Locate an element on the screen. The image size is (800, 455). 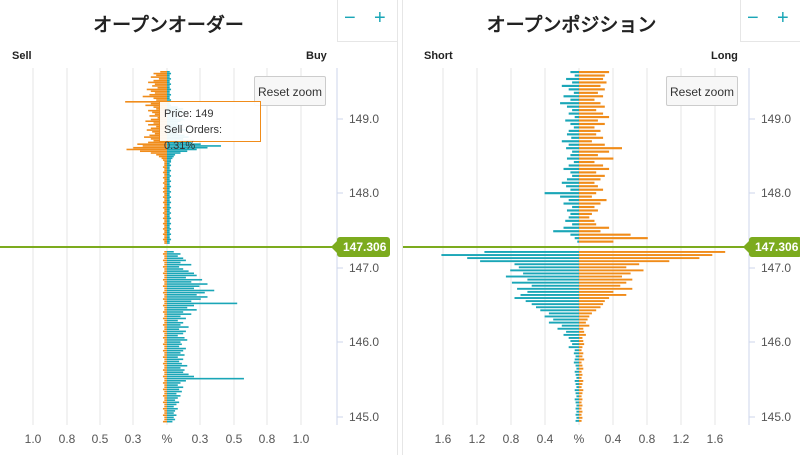
tooltip-price: Price: 149 is located at coordinates (189, 114).